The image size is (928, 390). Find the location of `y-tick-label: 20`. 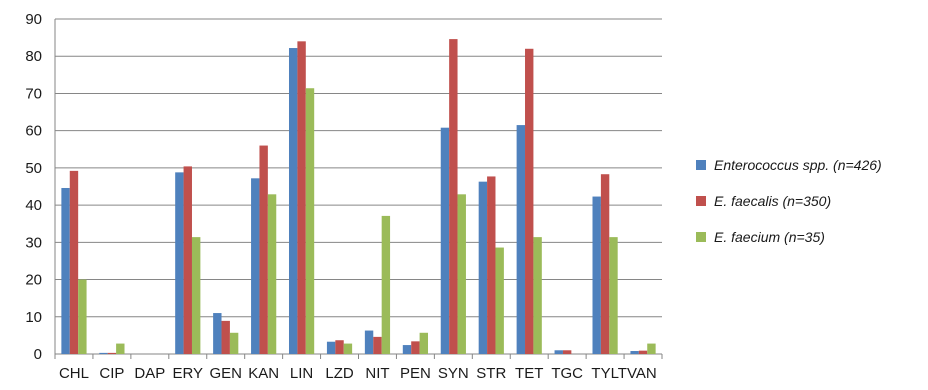

y-tick-label: 20 is located at coordinates (33, 280).